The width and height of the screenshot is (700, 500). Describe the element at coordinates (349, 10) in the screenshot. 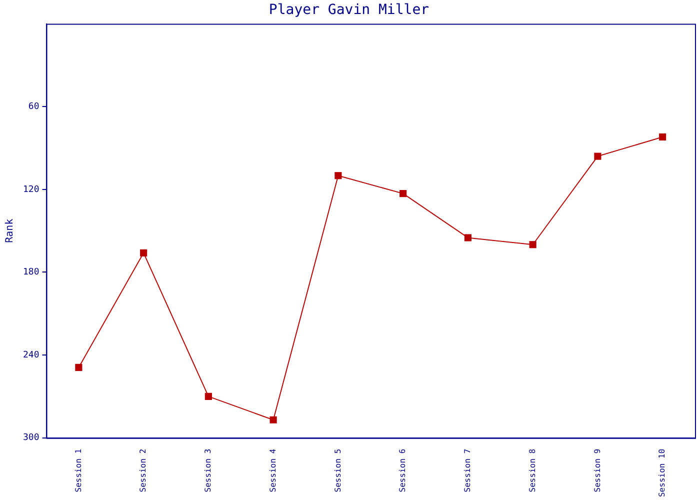

I see `chart-title: Player Gavin Miller` at that location.